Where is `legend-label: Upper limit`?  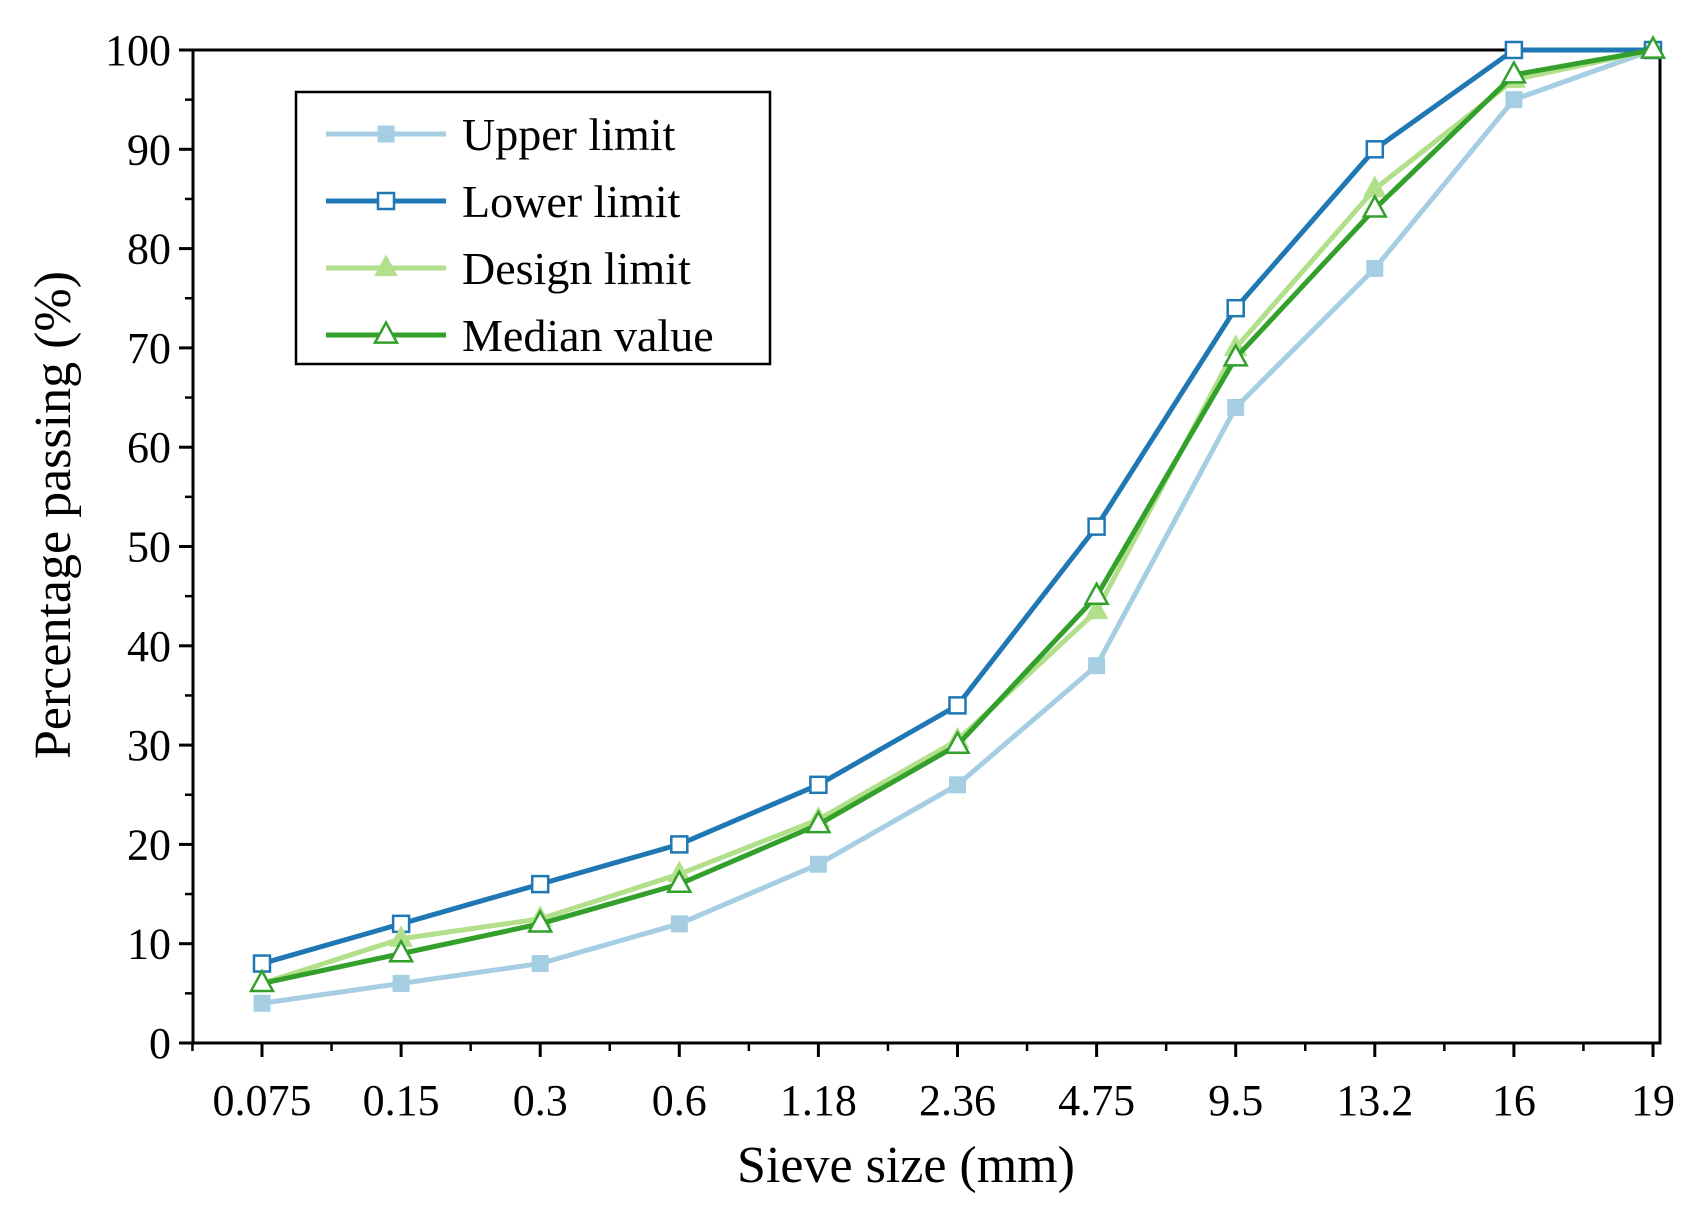 legend-label: Upper limit is located at coordinates (569, 134).